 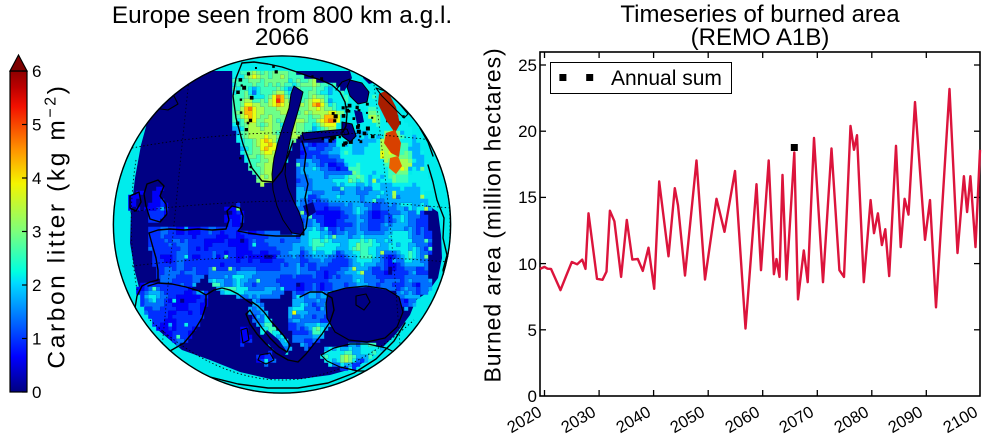 What do you see at coordinates (36, 178) in the screenshot?
I see `svg-text: 4` at bounding box center [36, 178].